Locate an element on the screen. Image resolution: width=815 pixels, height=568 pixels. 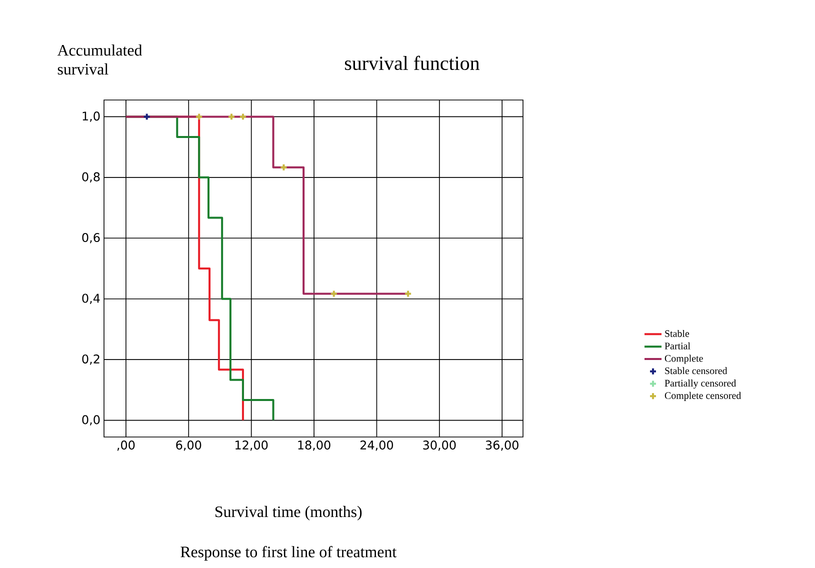
y-axis-title: Accumulated survival is located at coordinates (99, 59).